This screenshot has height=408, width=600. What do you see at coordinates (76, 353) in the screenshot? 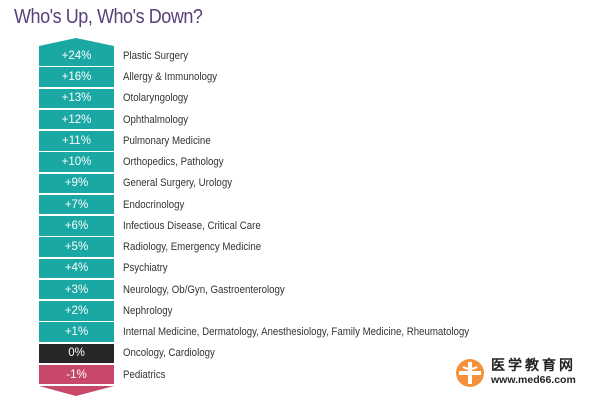
I see `value-bar: 0%` at bounding box center [76, 353].